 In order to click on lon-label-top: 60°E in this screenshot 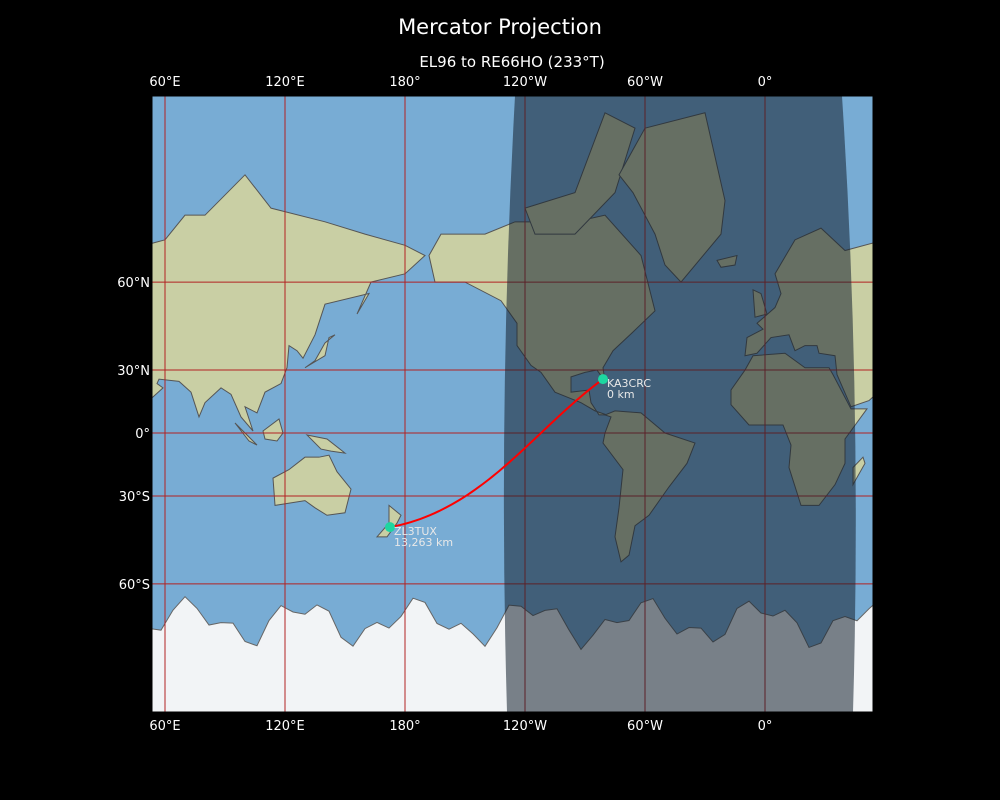, I will do `click(164, 82)`.